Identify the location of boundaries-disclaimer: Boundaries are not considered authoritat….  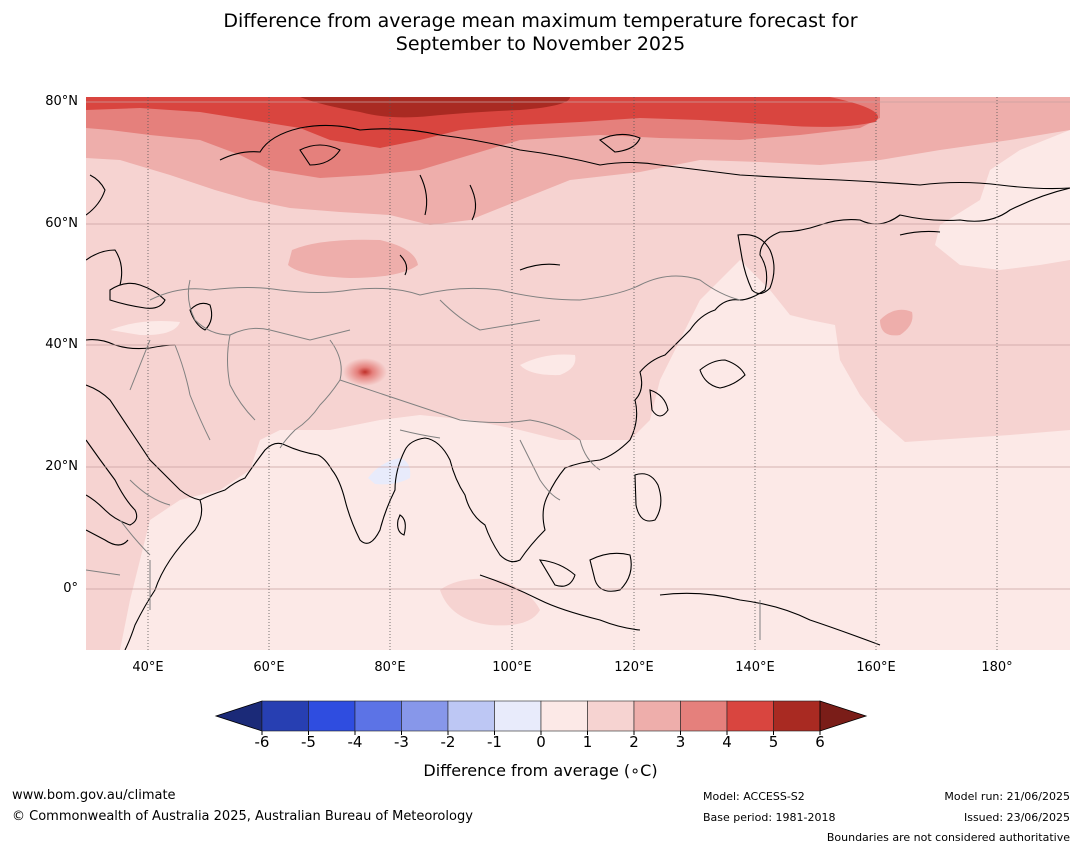
(948, 837).